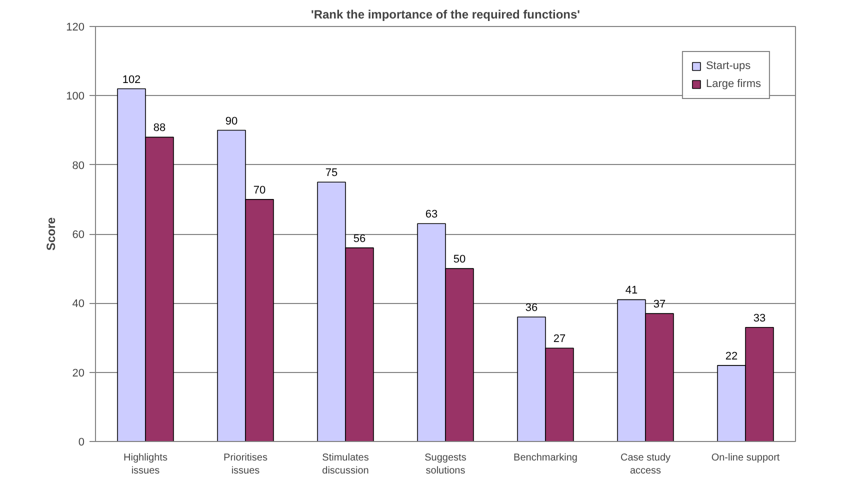 This screenshot has height=498, width=852. Describe the element at coordinates (231, 121) in the screenshot. I see `data-label: 90` at that location.